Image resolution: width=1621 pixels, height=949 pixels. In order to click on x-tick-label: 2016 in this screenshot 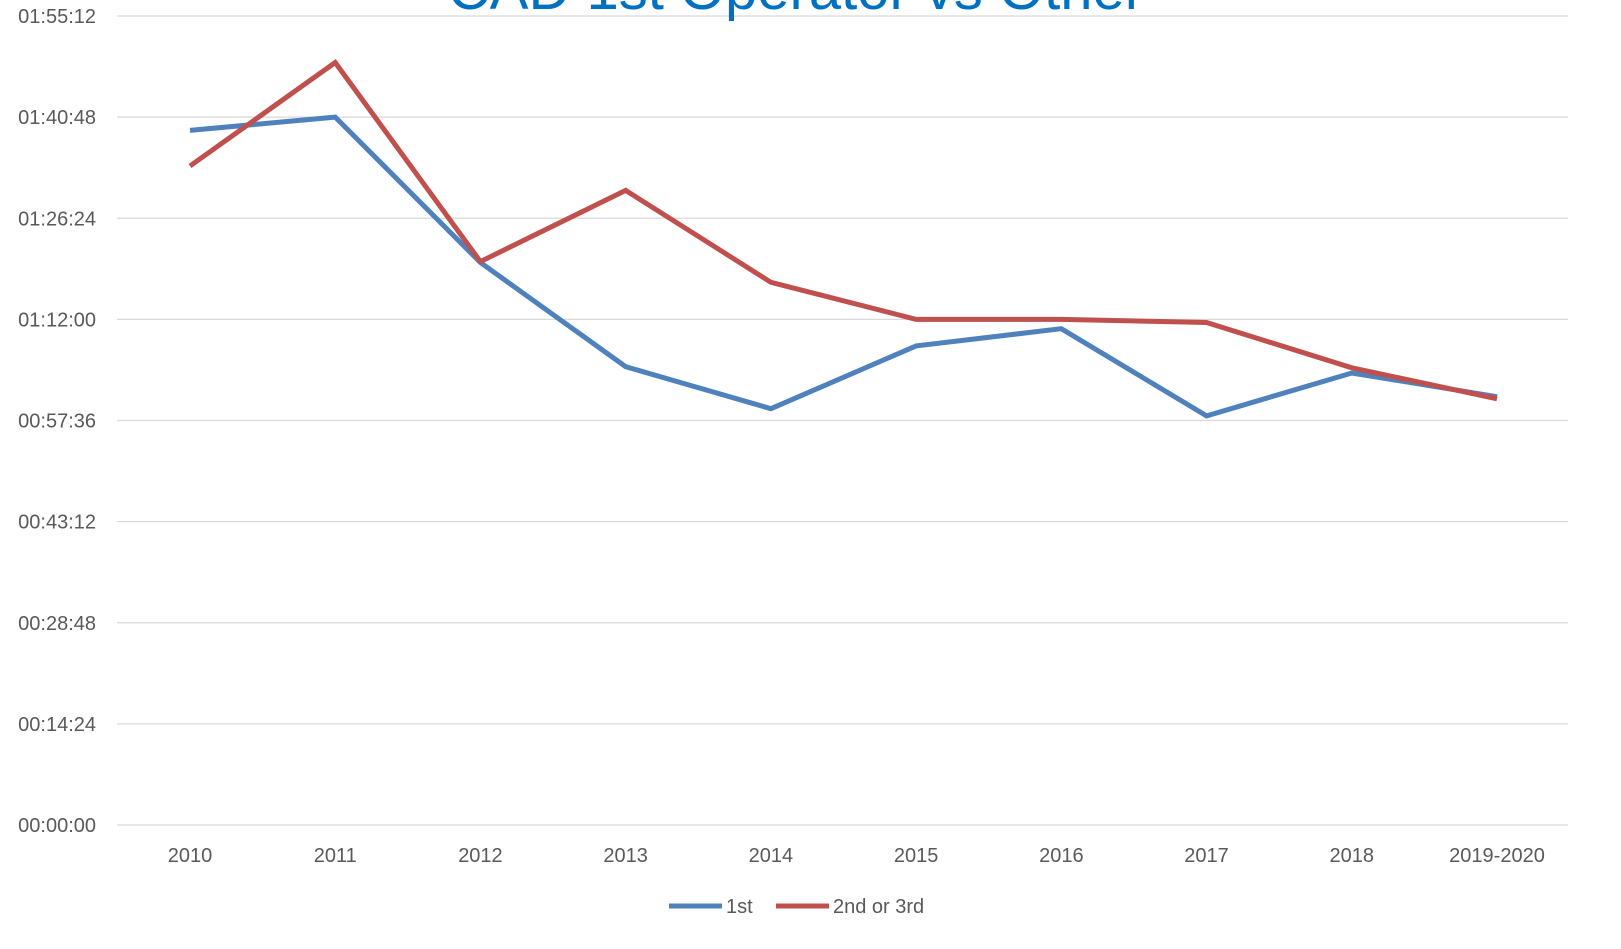, I will do `click(1061, 856)`.